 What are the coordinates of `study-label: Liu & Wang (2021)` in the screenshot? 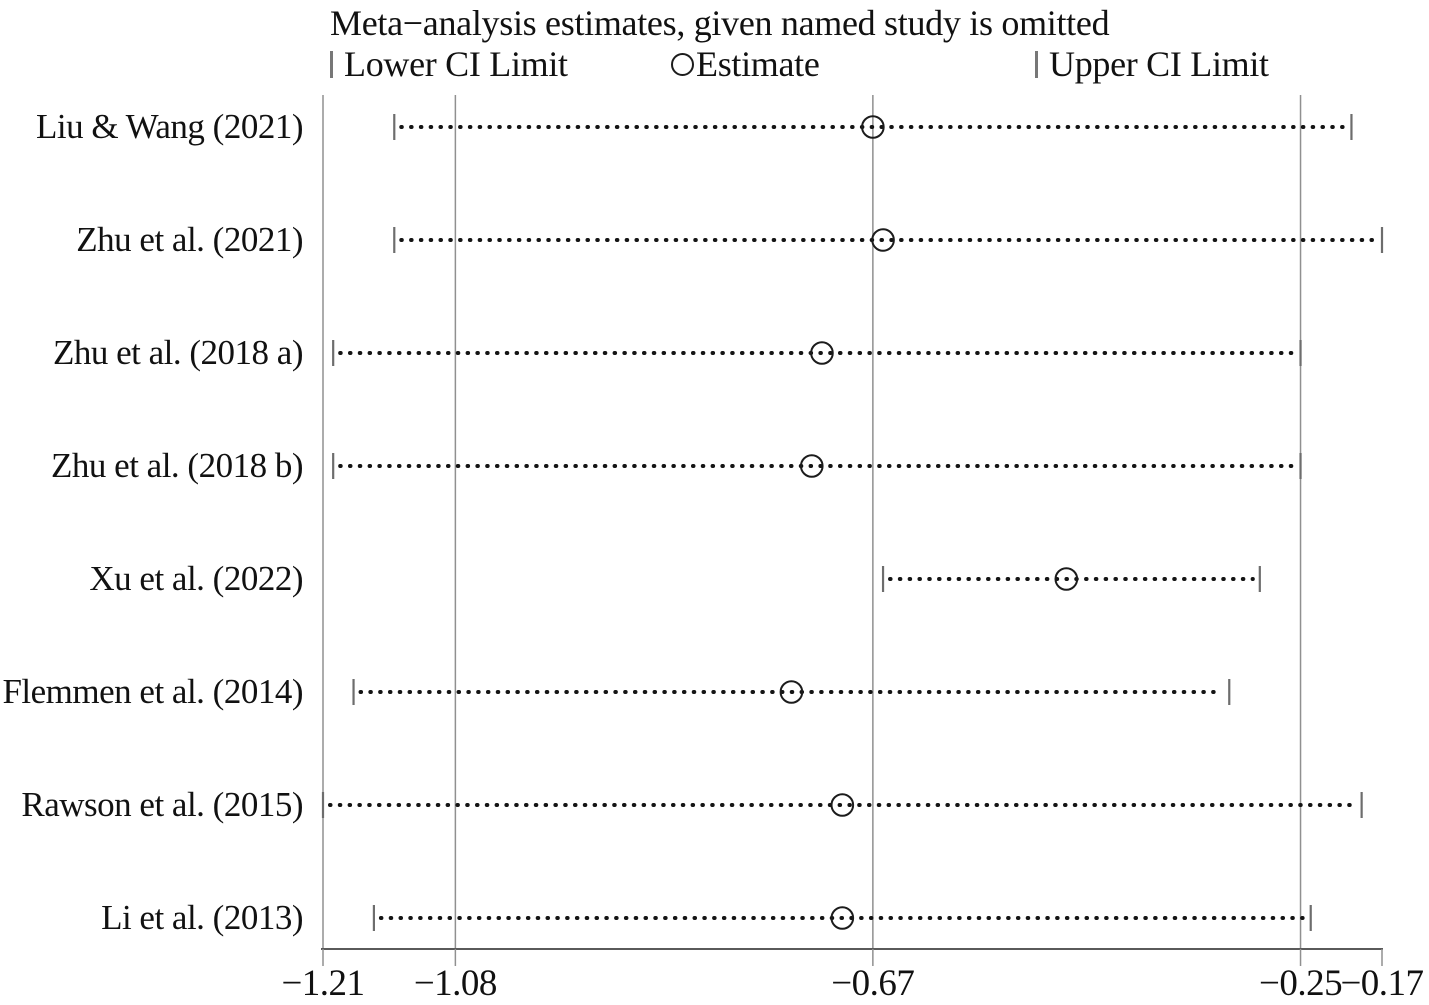 It's located at (169, 126).